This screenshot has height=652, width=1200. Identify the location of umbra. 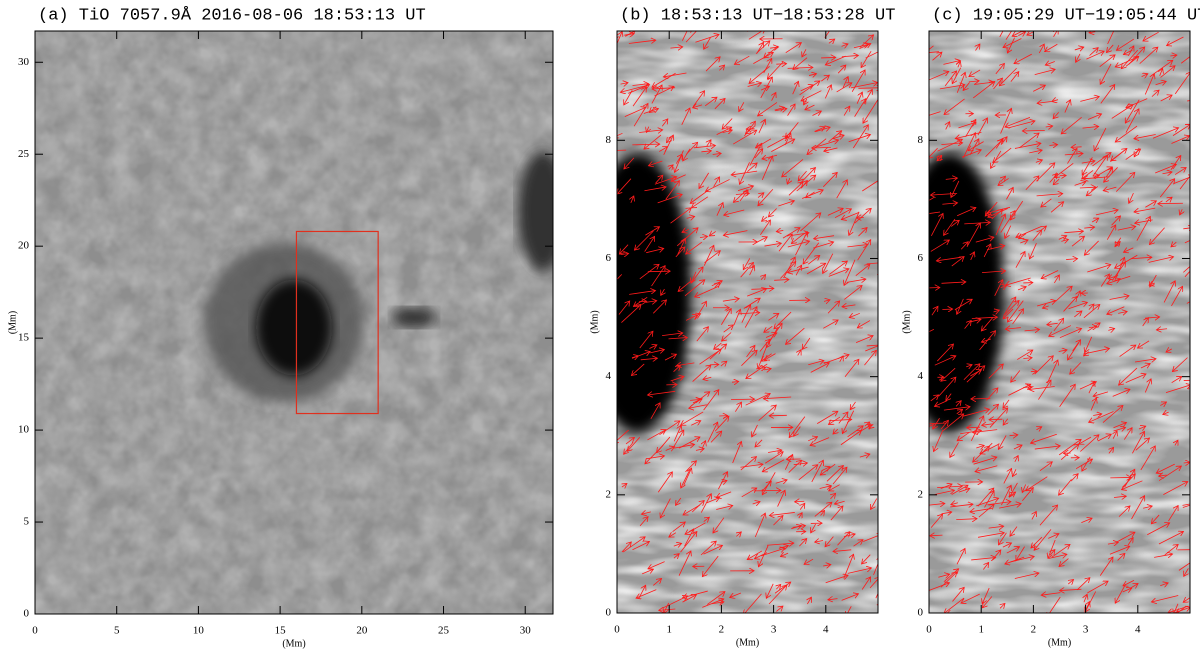
(966, 292).